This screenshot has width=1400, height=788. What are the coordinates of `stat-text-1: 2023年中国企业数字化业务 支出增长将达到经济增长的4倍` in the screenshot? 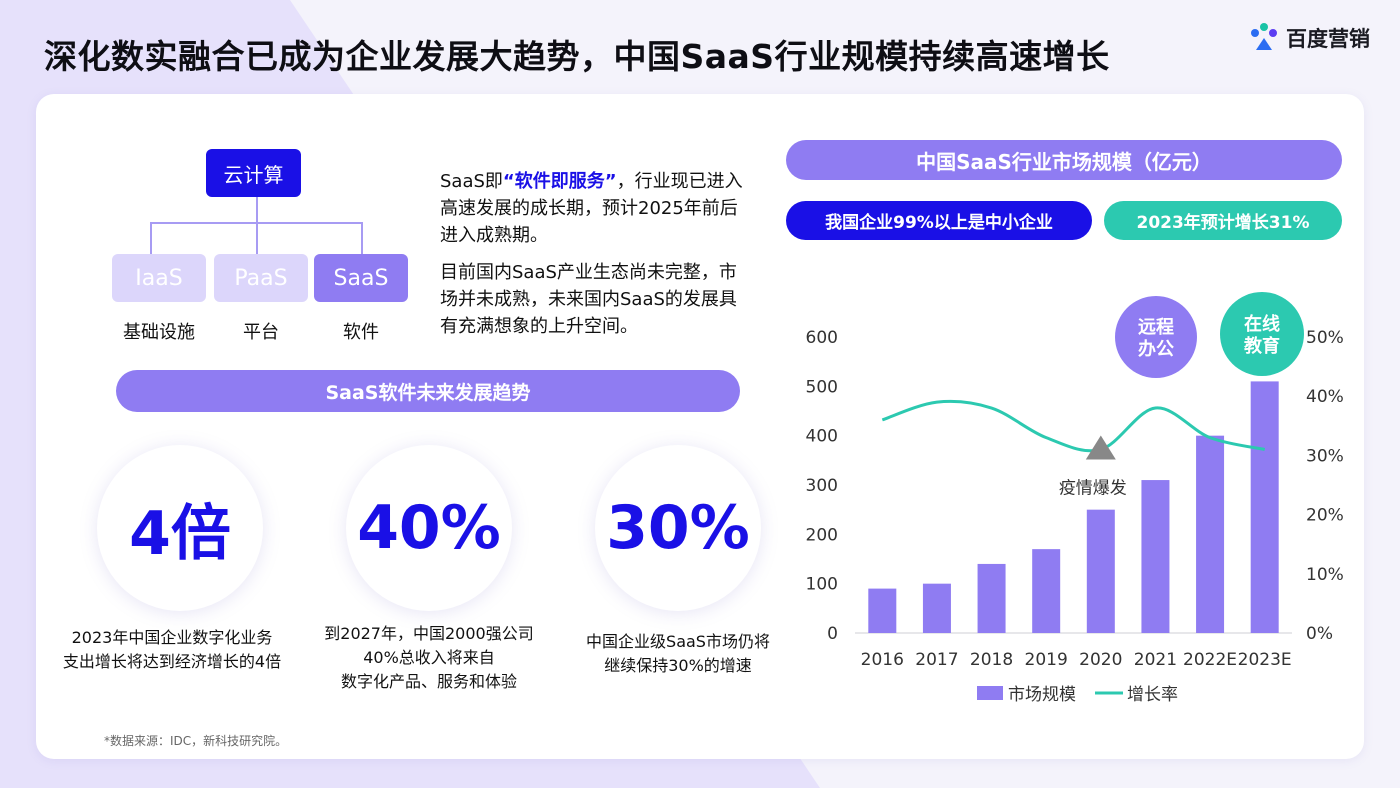 It's located at (172, 649).